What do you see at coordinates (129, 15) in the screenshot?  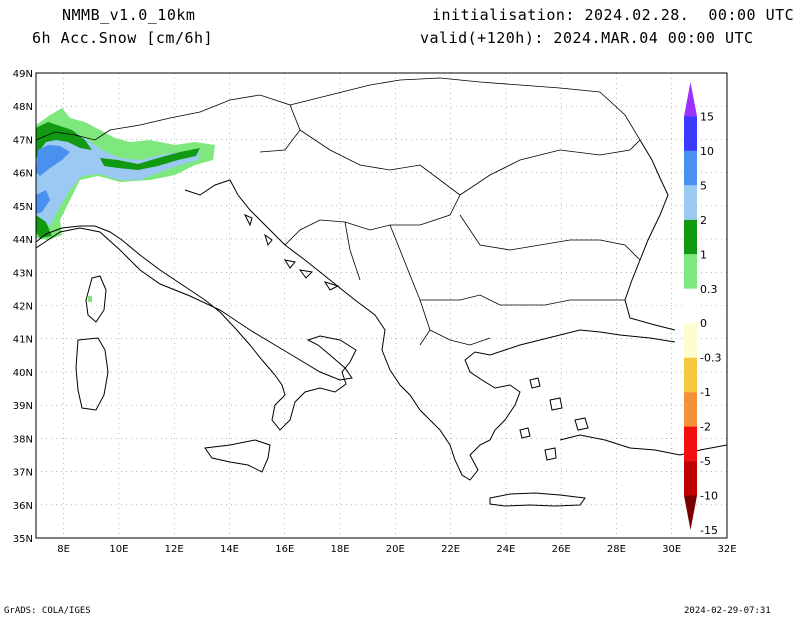 I see `model-title: NMMB_v1.0_10km` at bounding box center [129, 15].